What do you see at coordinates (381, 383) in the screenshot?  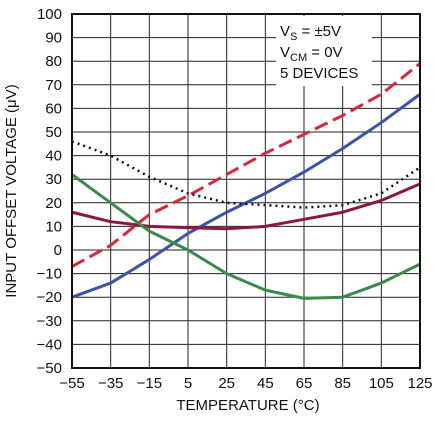 I see `x-tick-label: 105` at bounding box center [381, 383].